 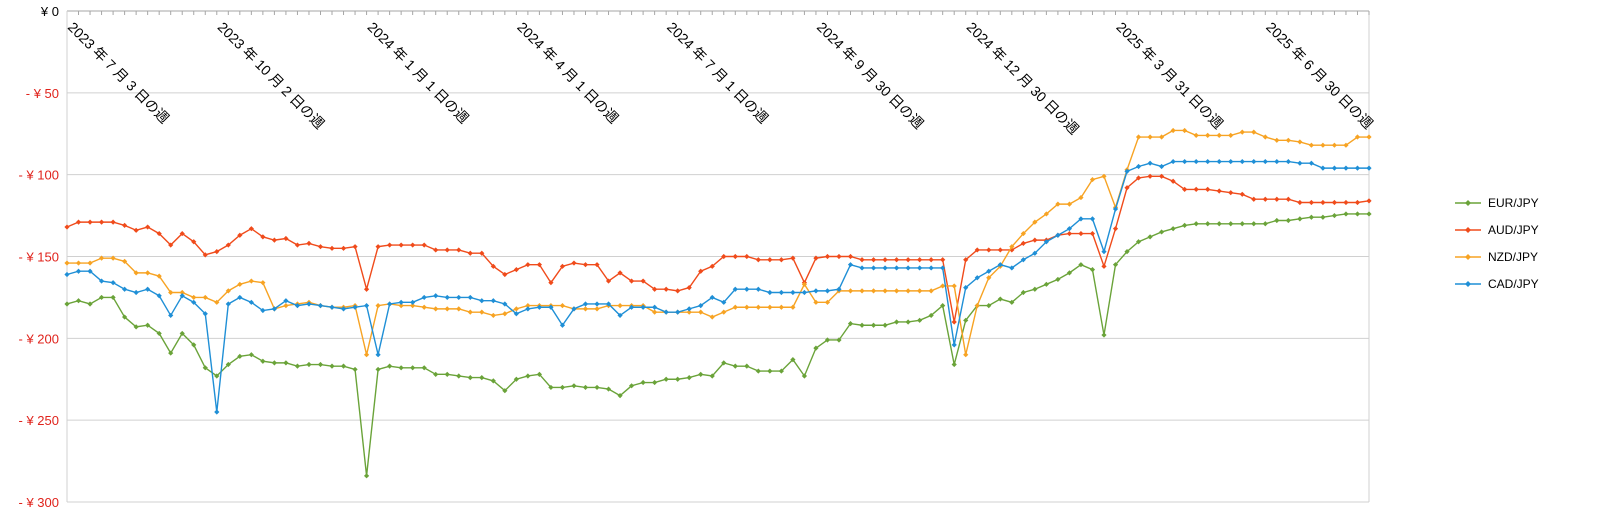 What do you see at coordinates (418, 73) in the screenshot?
I see `x-tick-label: 2024 年 1 月 1 日の週` at bounding box center [418, 73].